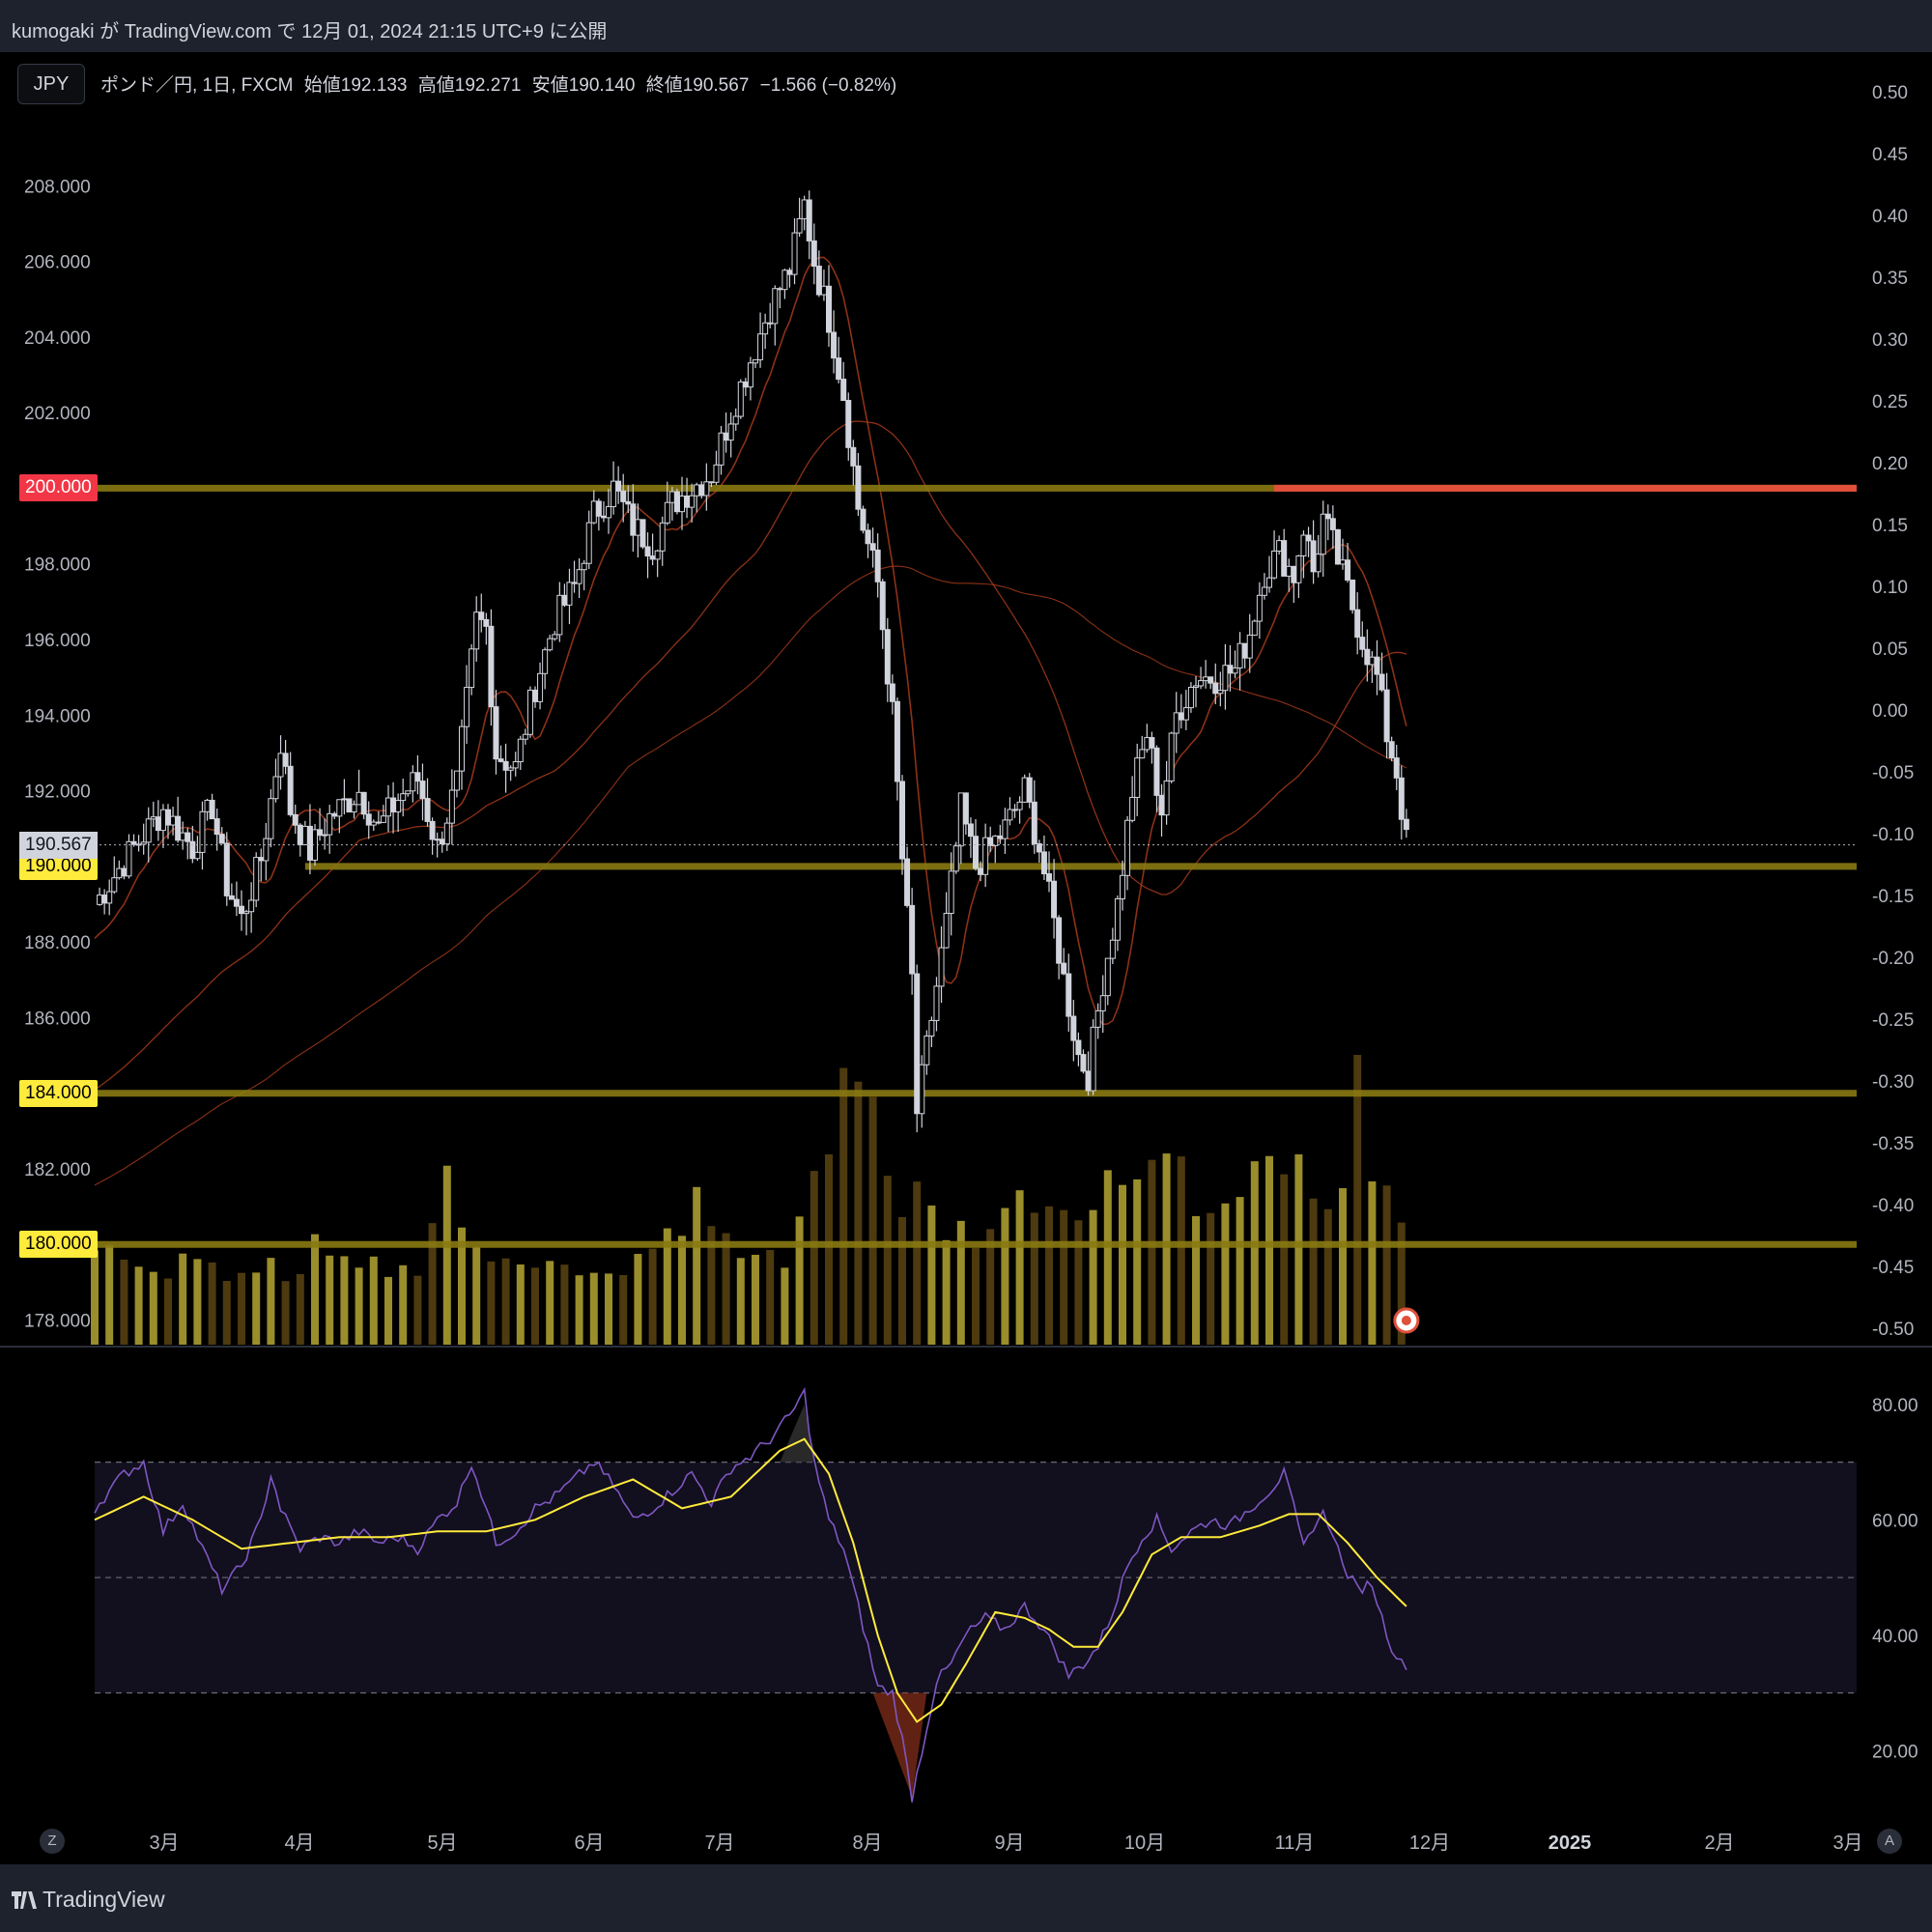 This screenshot has width=1932, height=1932. I want to click on legend-pair: ポンド／円, 1日, FXCM, so click(197, 85).